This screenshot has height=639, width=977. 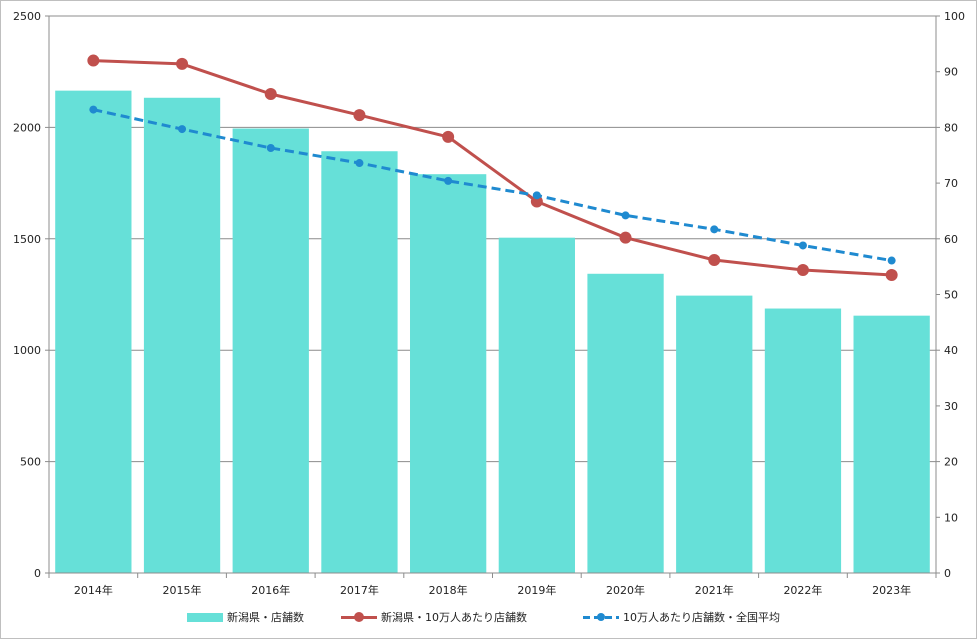 What do you see at coordinates (359, 590) in the screenshot?
I see `x-tick-label: 2017年` at bounding box center [359, 590].